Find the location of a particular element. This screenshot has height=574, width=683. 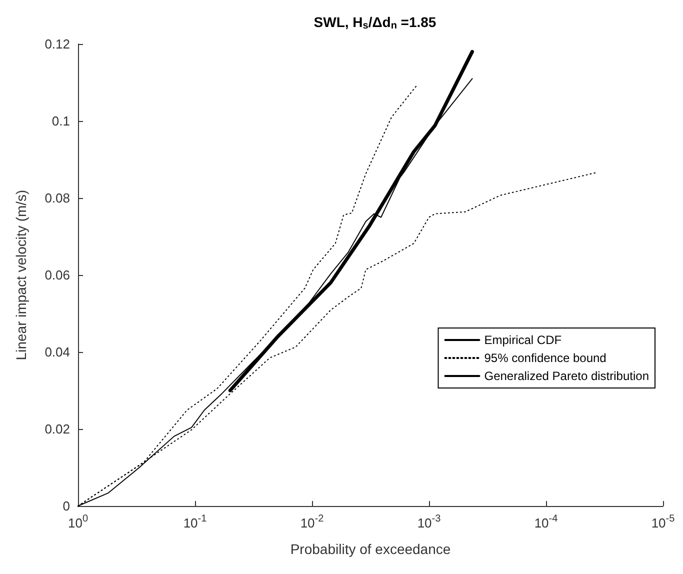

y-tick-label: 0.06 is located at coordinates (57, 275).